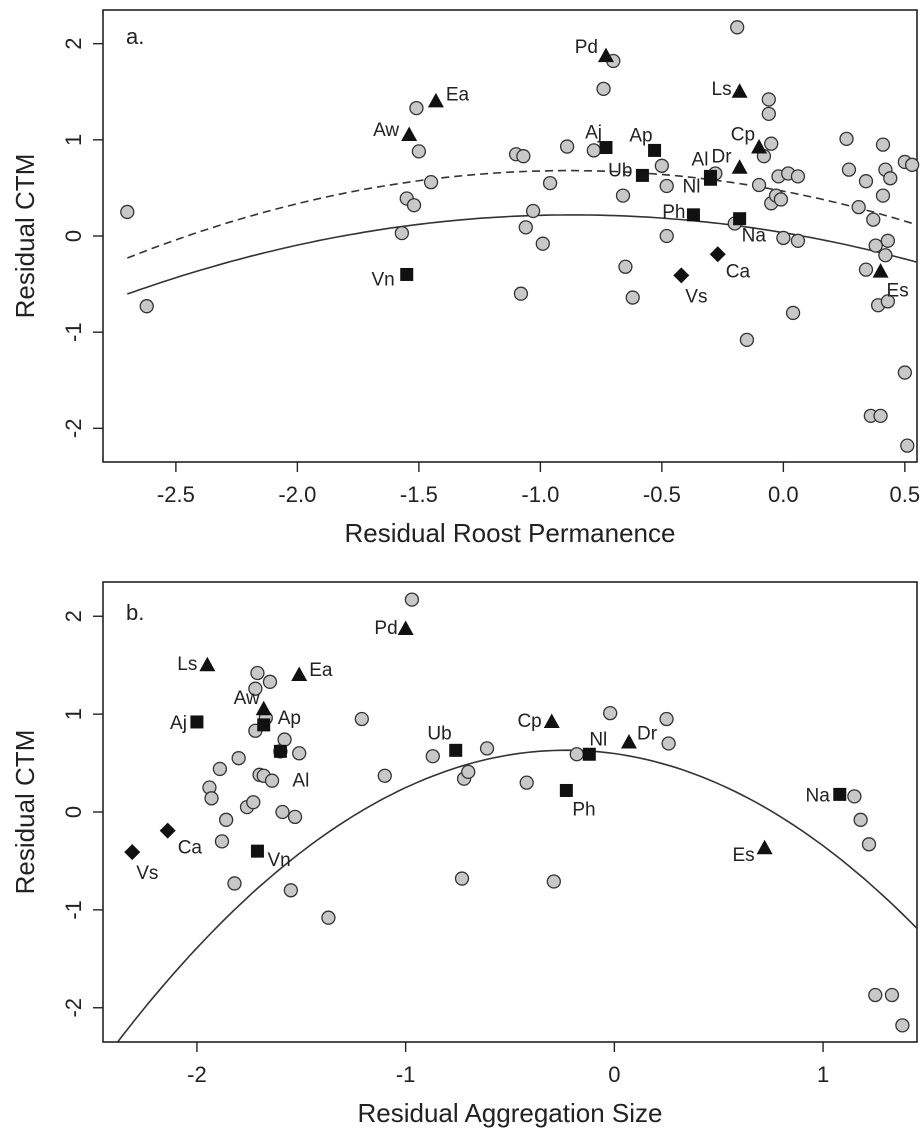 This screenshot has width=922, height=1131. I want to click on point-label: Ca, so click(190, 848).